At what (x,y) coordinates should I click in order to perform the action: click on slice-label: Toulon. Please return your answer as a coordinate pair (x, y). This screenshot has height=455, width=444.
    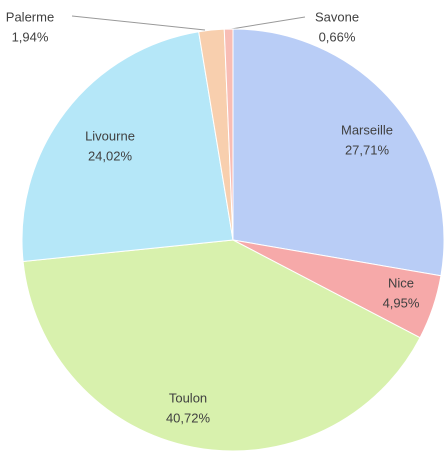
    Looking at the image, I should click on (188, 397).